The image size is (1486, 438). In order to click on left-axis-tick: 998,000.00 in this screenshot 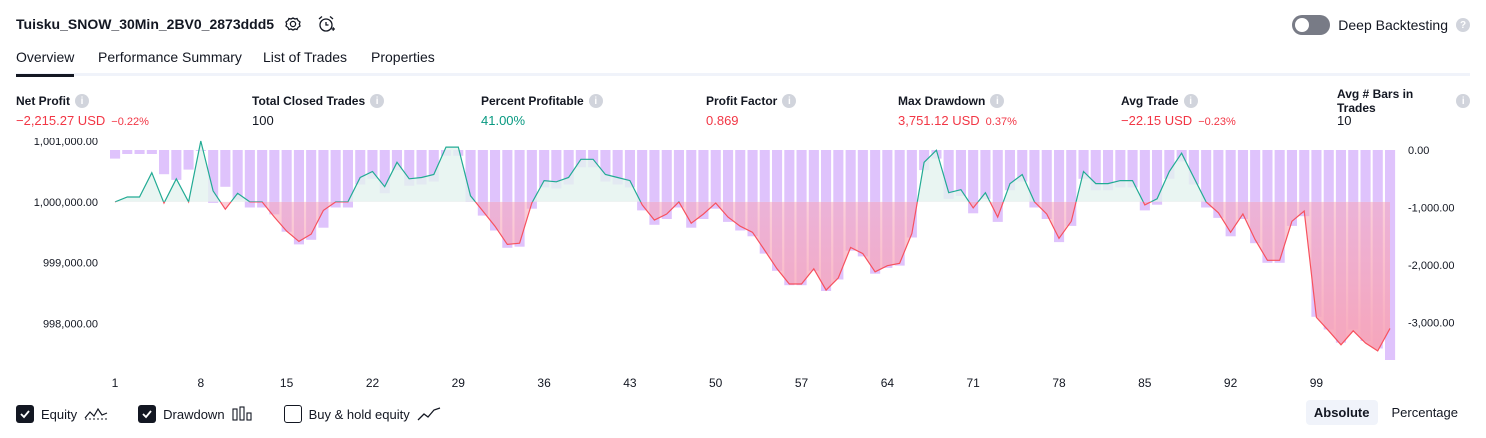, I will do `click(70, 325)`.